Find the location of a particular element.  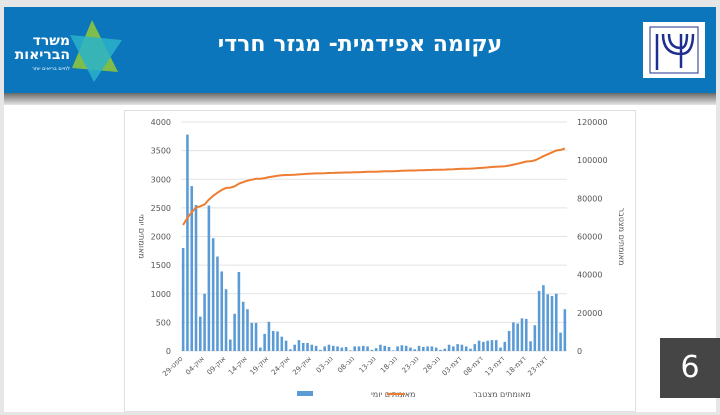

y-left-tick-label: 3000 is located at coordinates (161, 179).